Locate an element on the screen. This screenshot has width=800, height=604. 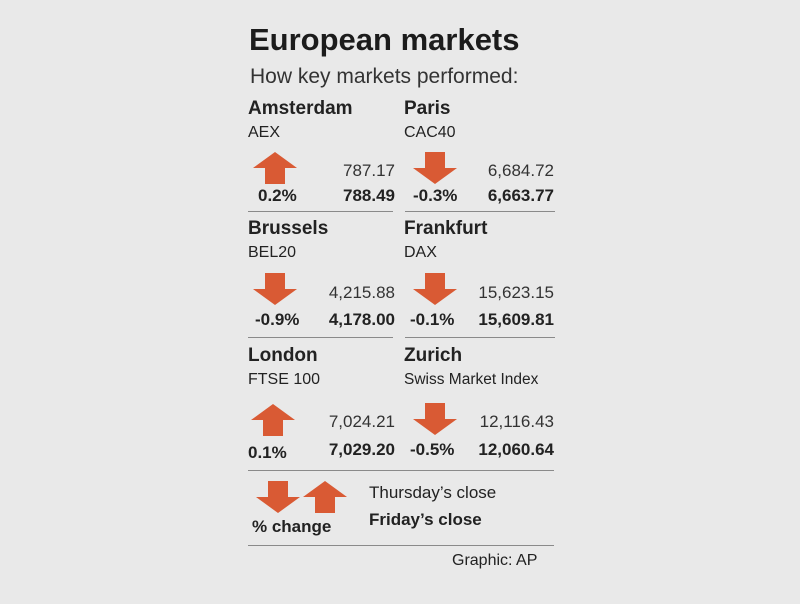
market-city-brussels: Brussels is located at coordinates (288, 228).